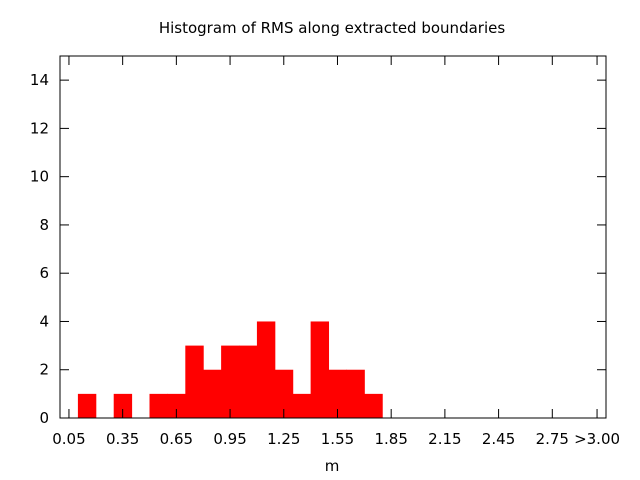  What do you see at coordinates (44, 225) in the screenshot?
I see `y-tick-label: 8` at bounding box center [44, 225].